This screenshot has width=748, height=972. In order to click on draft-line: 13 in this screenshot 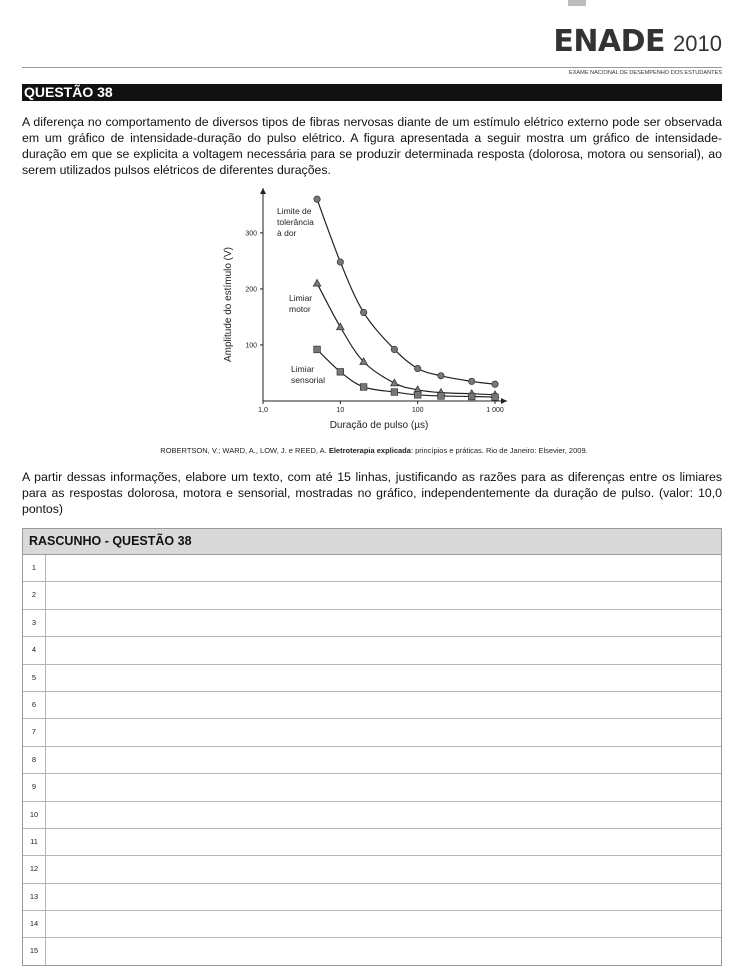, I will do `click(372, 896)`.